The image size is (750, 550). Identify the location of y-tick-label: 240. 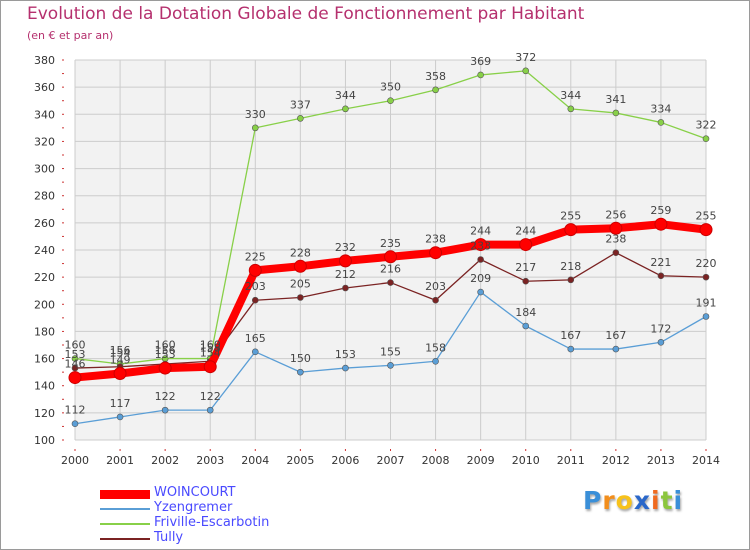
(44, 250).